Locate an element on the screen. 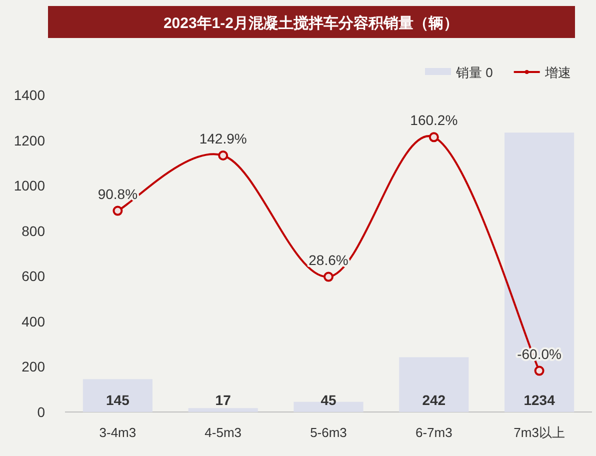  y-tick-label: 600 is located at coordinates (34, 276).